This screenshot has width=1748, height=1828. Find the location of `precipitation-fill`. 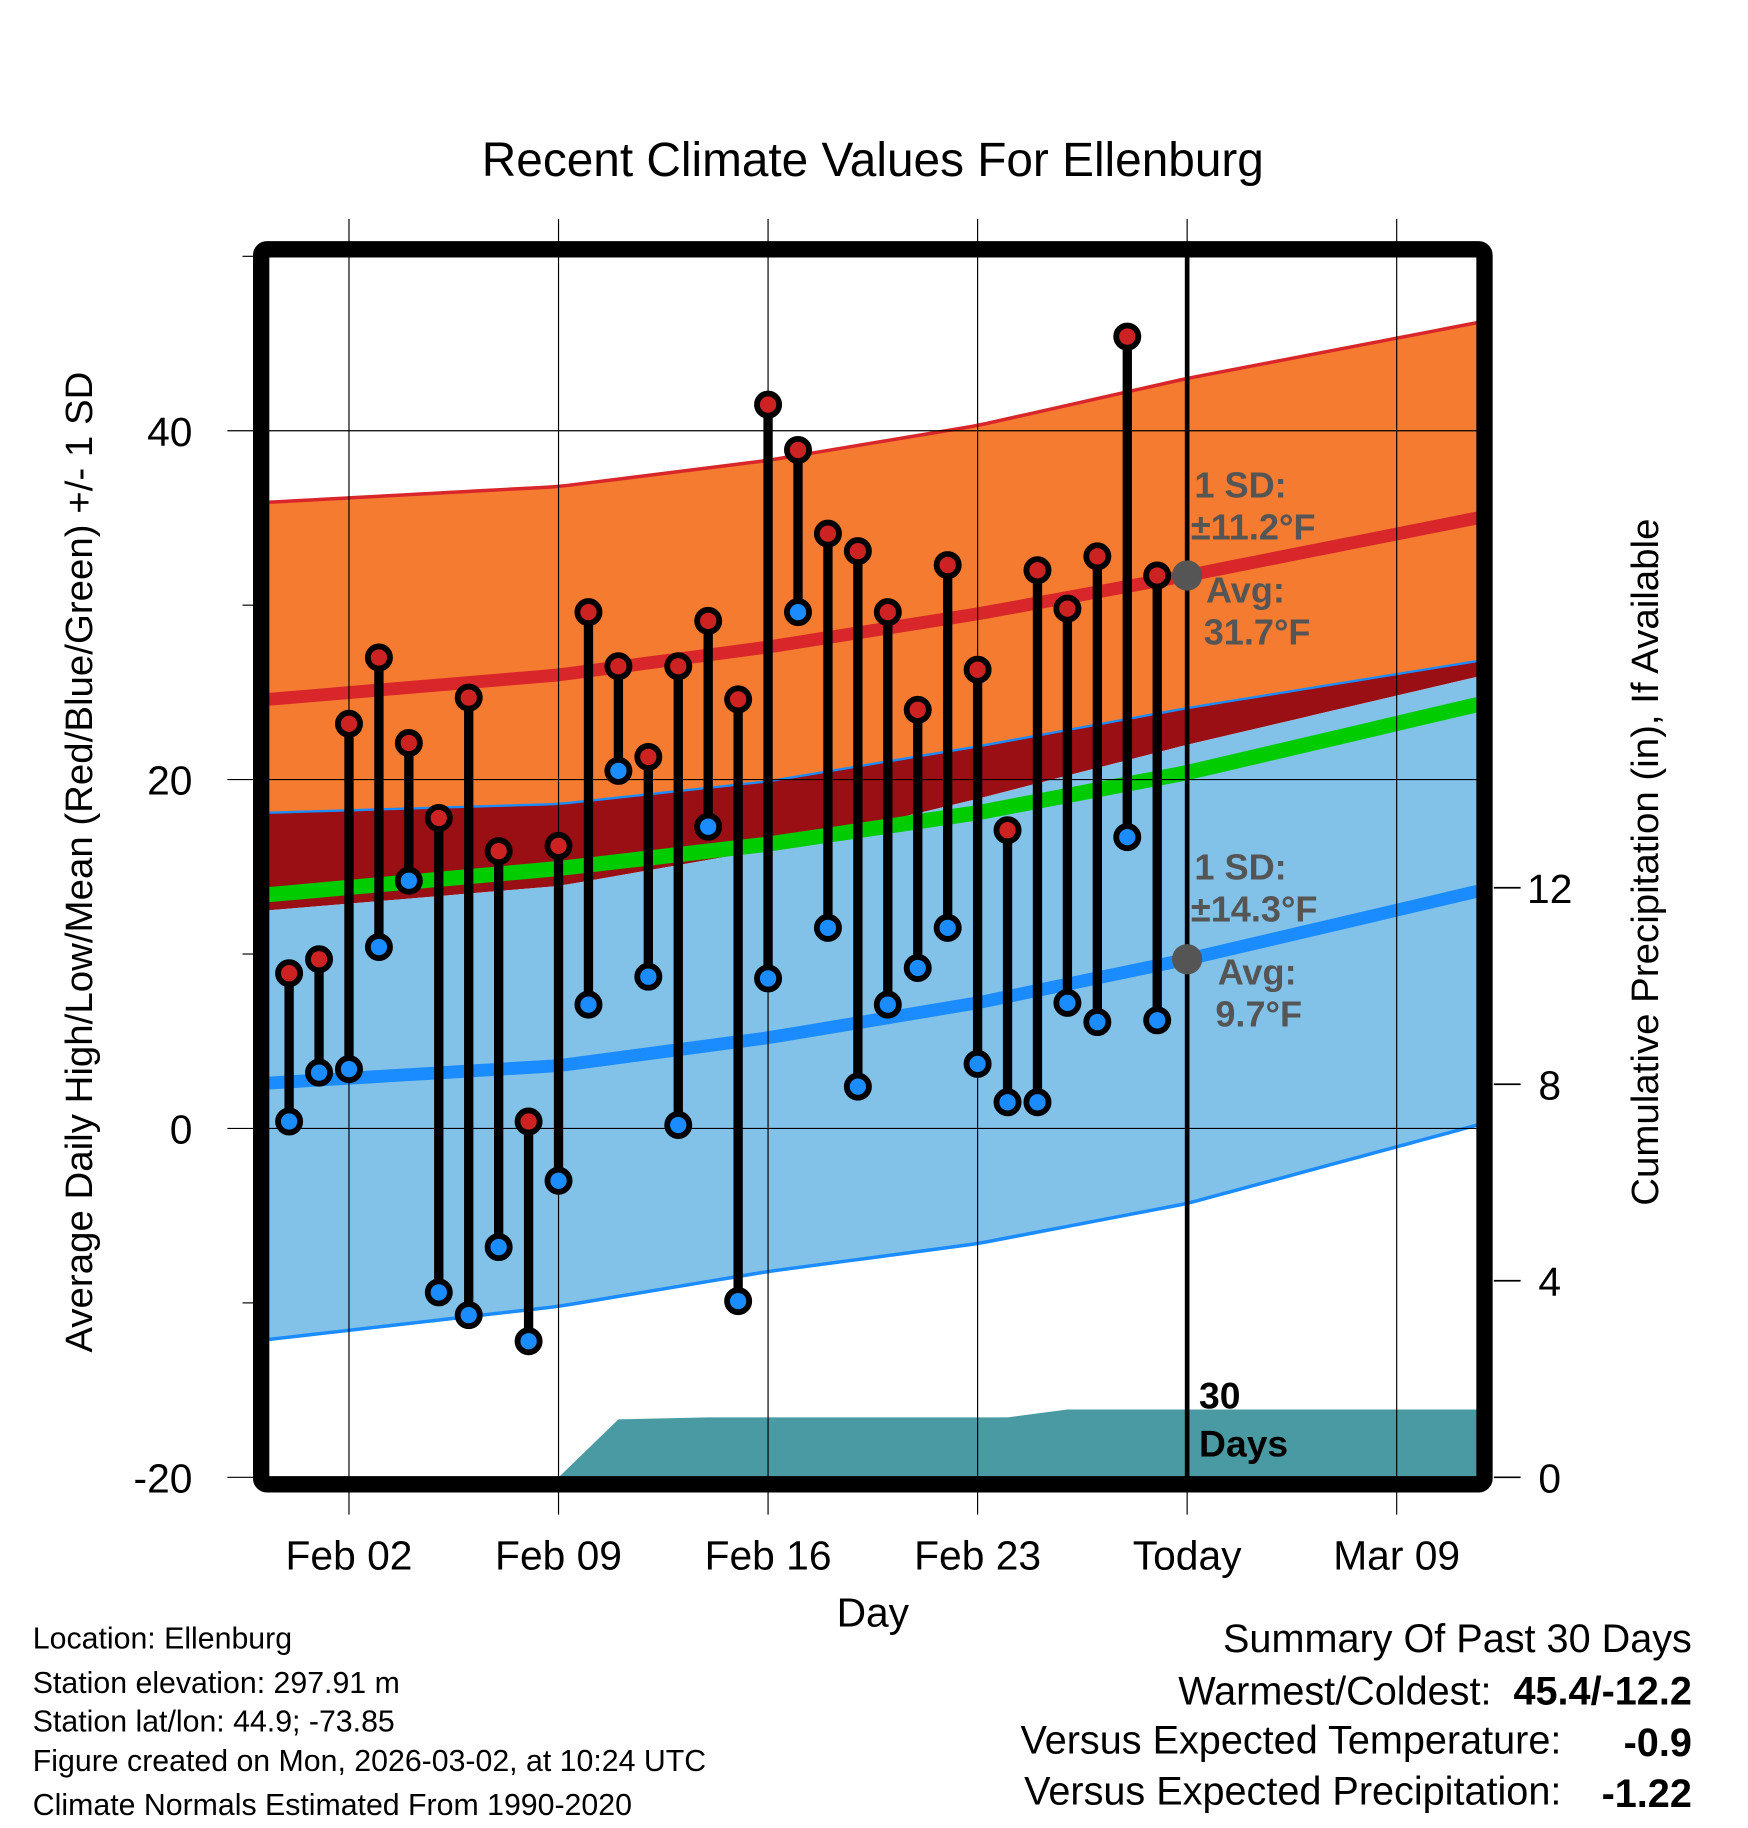

precipitation-fill is located at coordinates (1018, 1443).